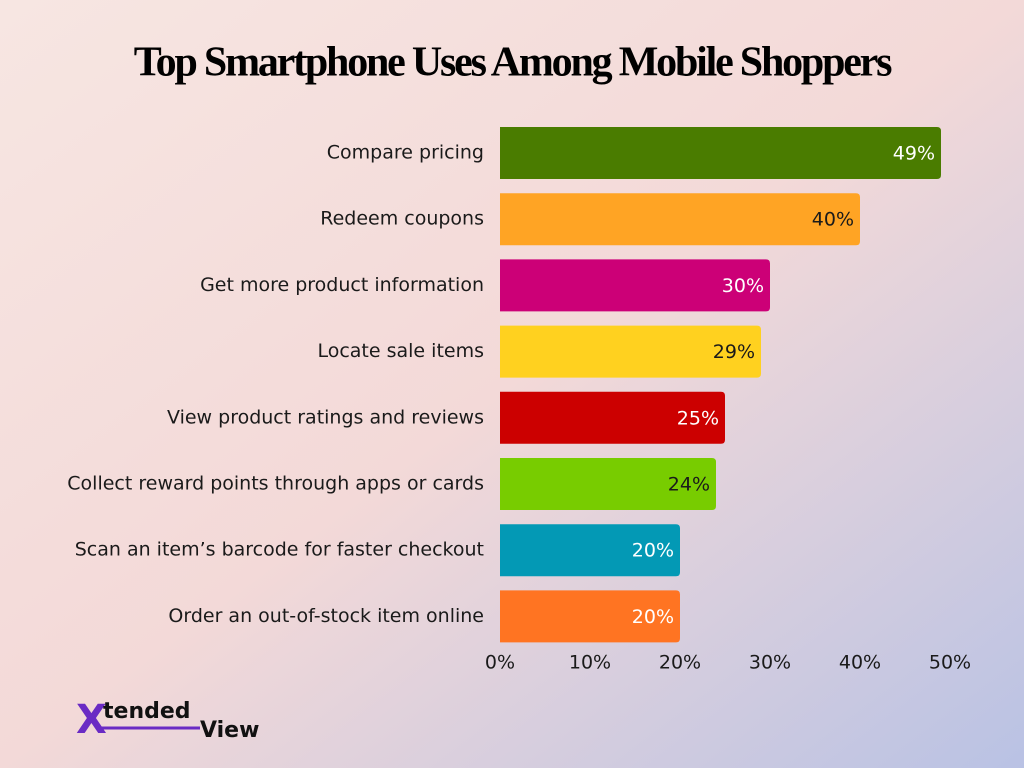 Image resolution: width=1024 pixels, height=768 pixels. What do you see at coordinates (590, 663) in the screenshot?
I see `x-tick-label: 10%` at bounding box center [590, 663].